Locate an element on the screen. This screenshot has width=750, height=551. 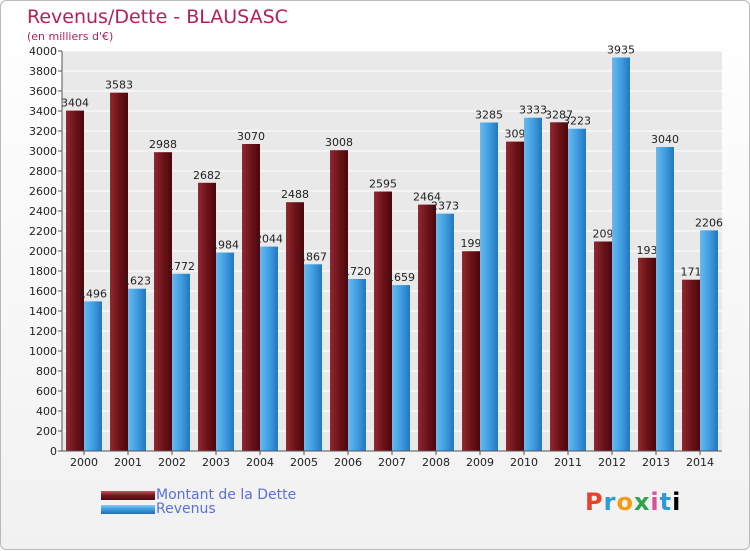
x-tick-label: 2008 is located at coordinates (436, 462).